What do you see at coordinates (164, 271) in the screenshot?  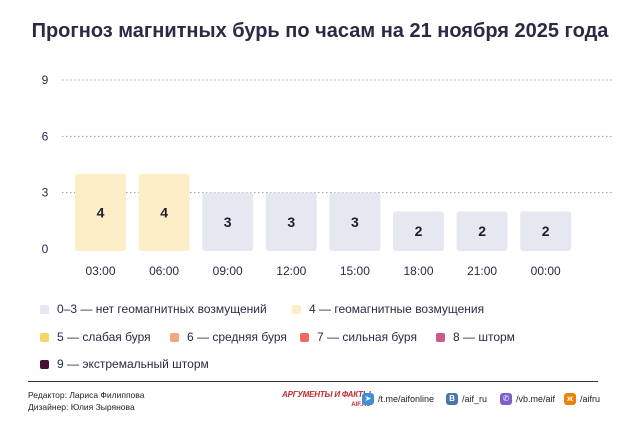 I see `x-tick-label: 06:00` at bounding box center [164, 271].